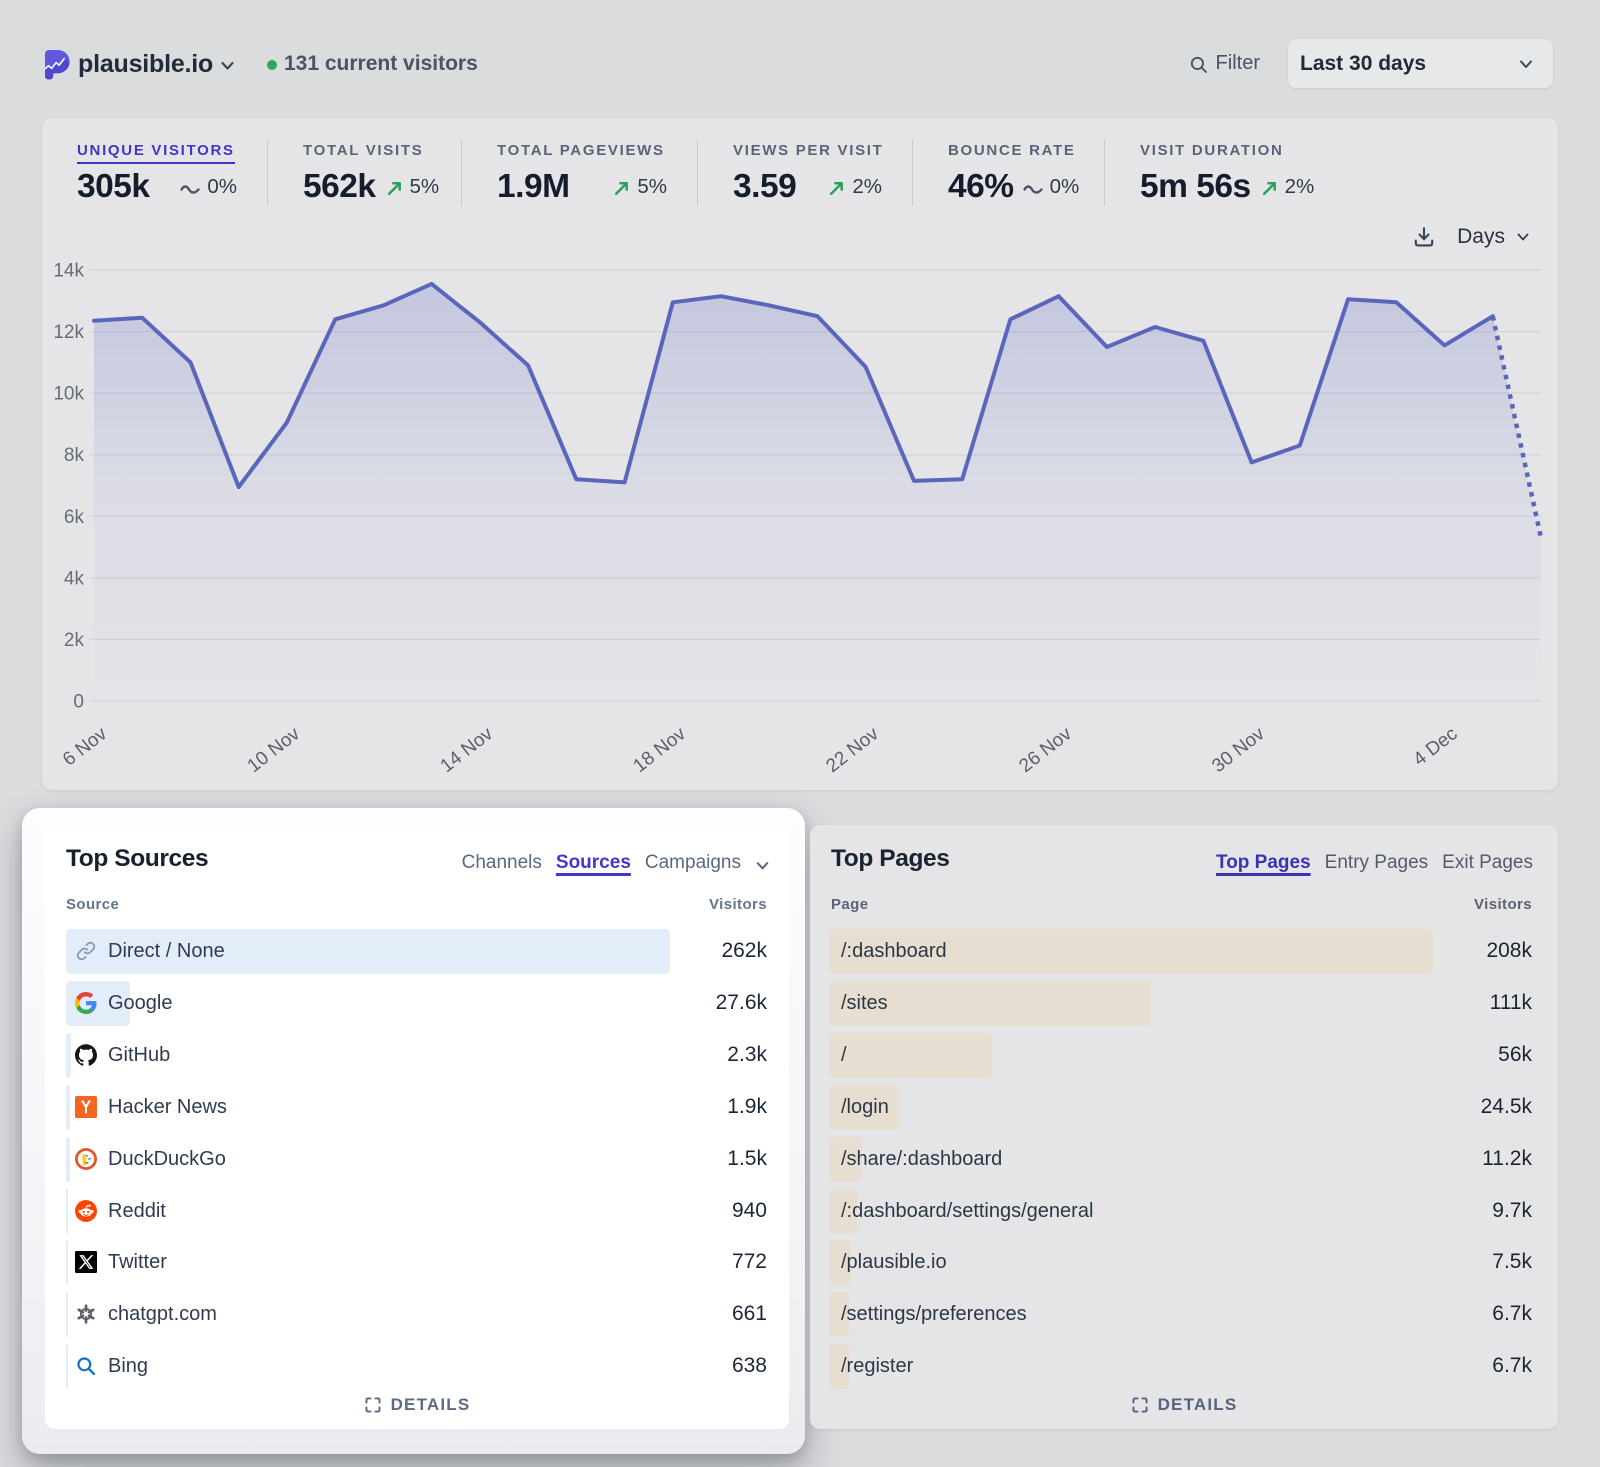 The image size is (1600, 1467). I want to click on source-row: DuckDuckGo 1.5k, so click(417, 1159).